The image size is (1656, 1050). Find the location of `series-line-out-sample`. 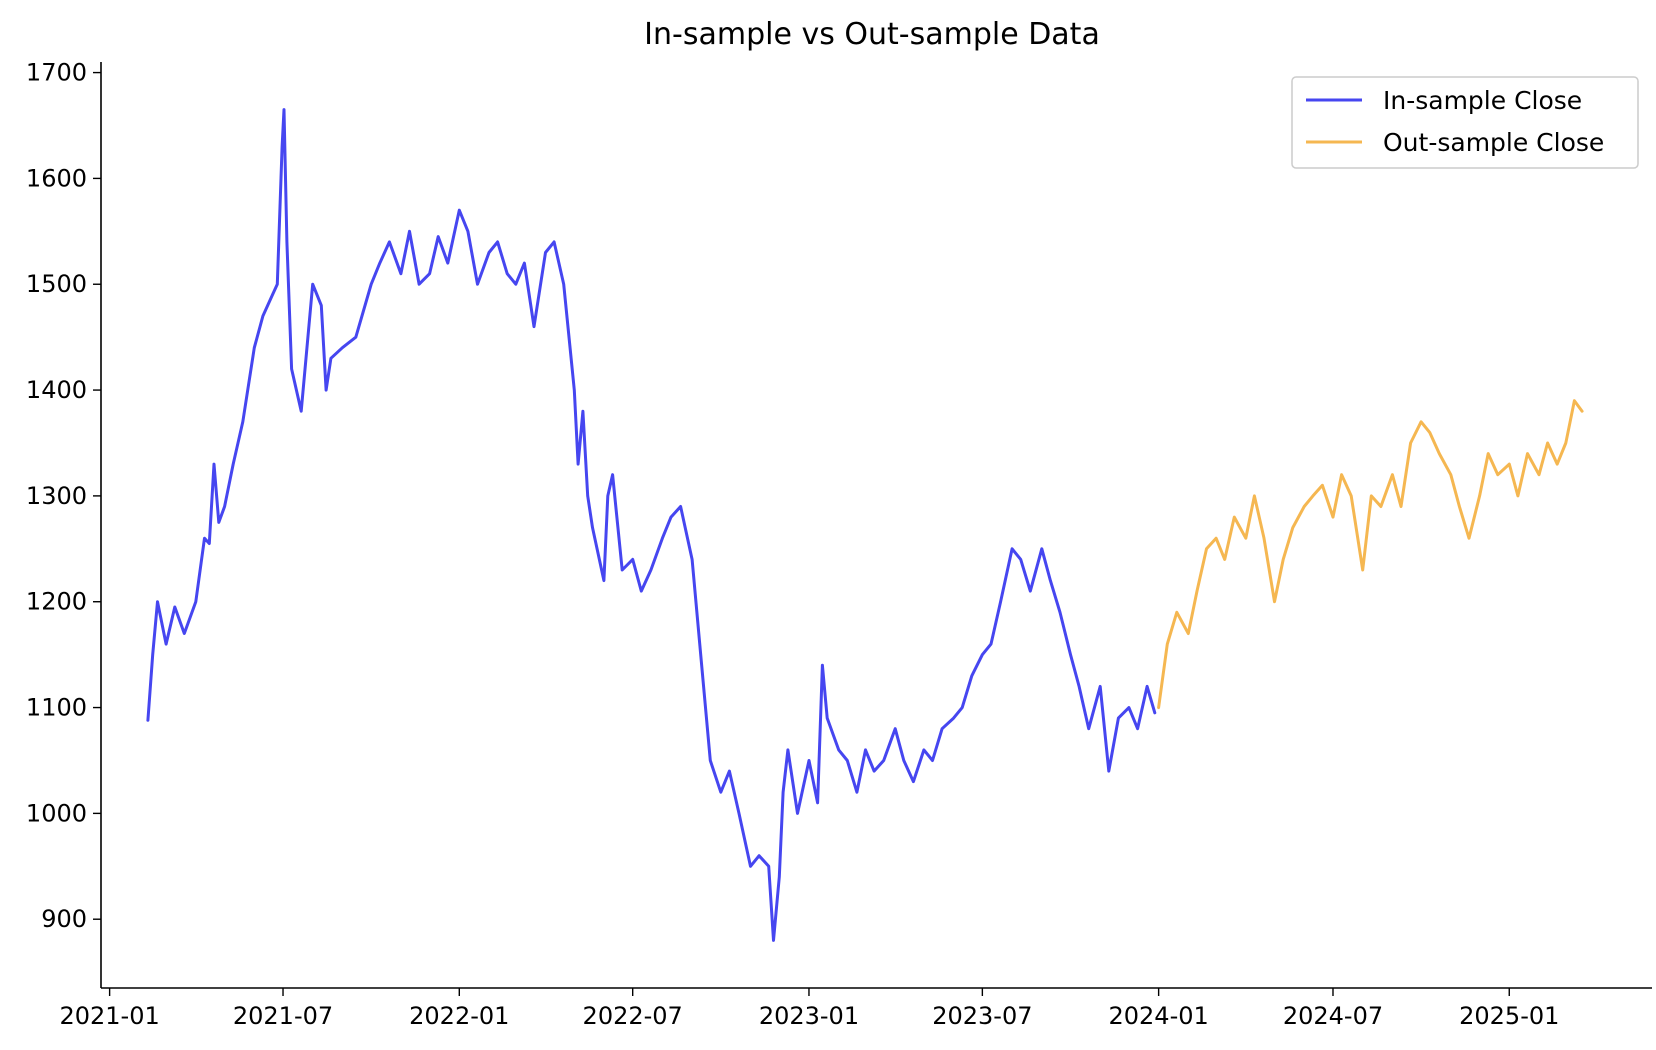

series-line-out-sample is located at coordinates (1370, 554).